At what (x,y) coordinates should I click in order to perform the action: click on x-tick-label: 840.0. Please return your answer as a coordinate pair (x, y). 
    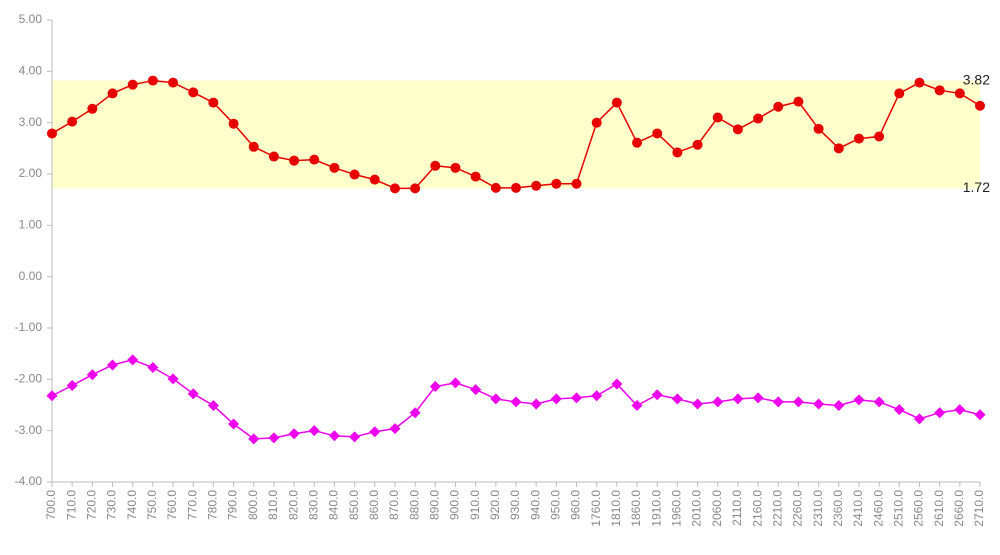
    Looking at the image, I should click on (334, 505).